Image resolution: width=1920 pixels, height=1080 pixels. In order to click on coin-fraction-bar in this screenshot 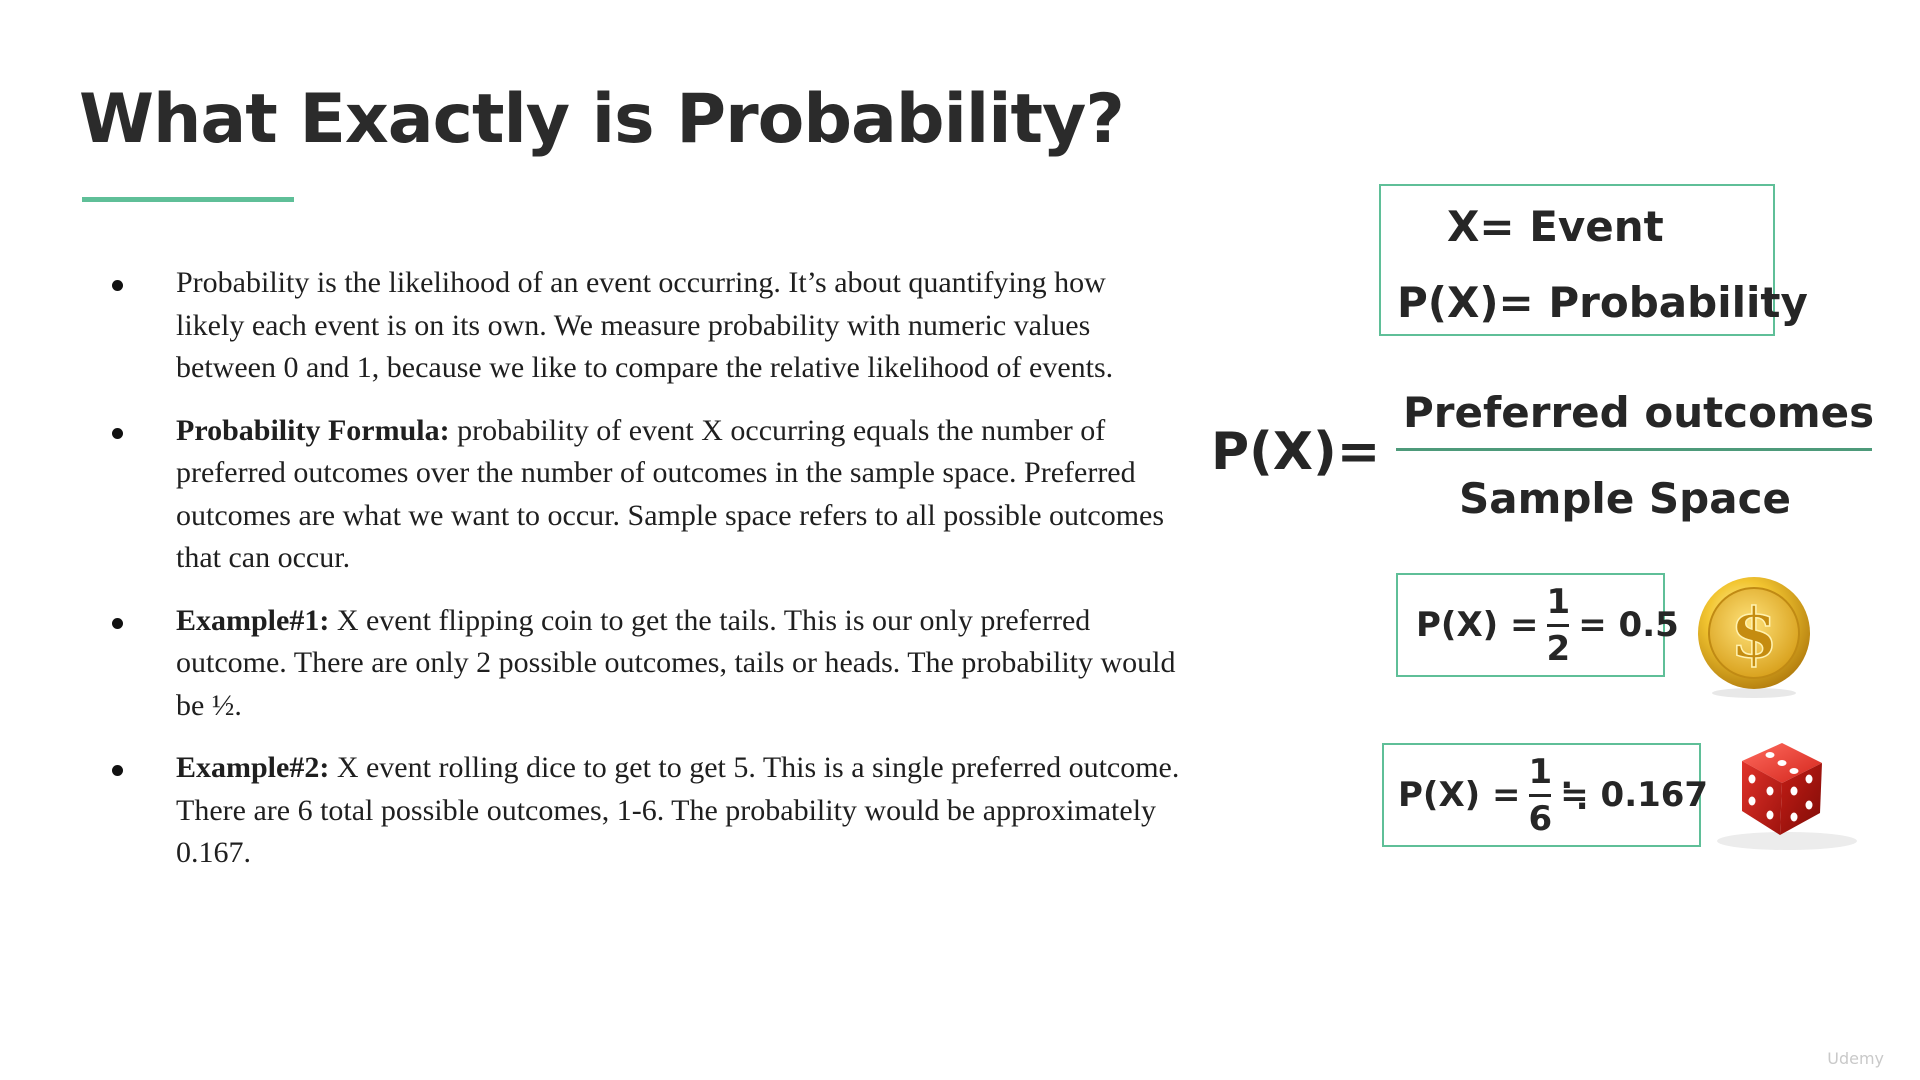, I will do `click(1558, 625)`.